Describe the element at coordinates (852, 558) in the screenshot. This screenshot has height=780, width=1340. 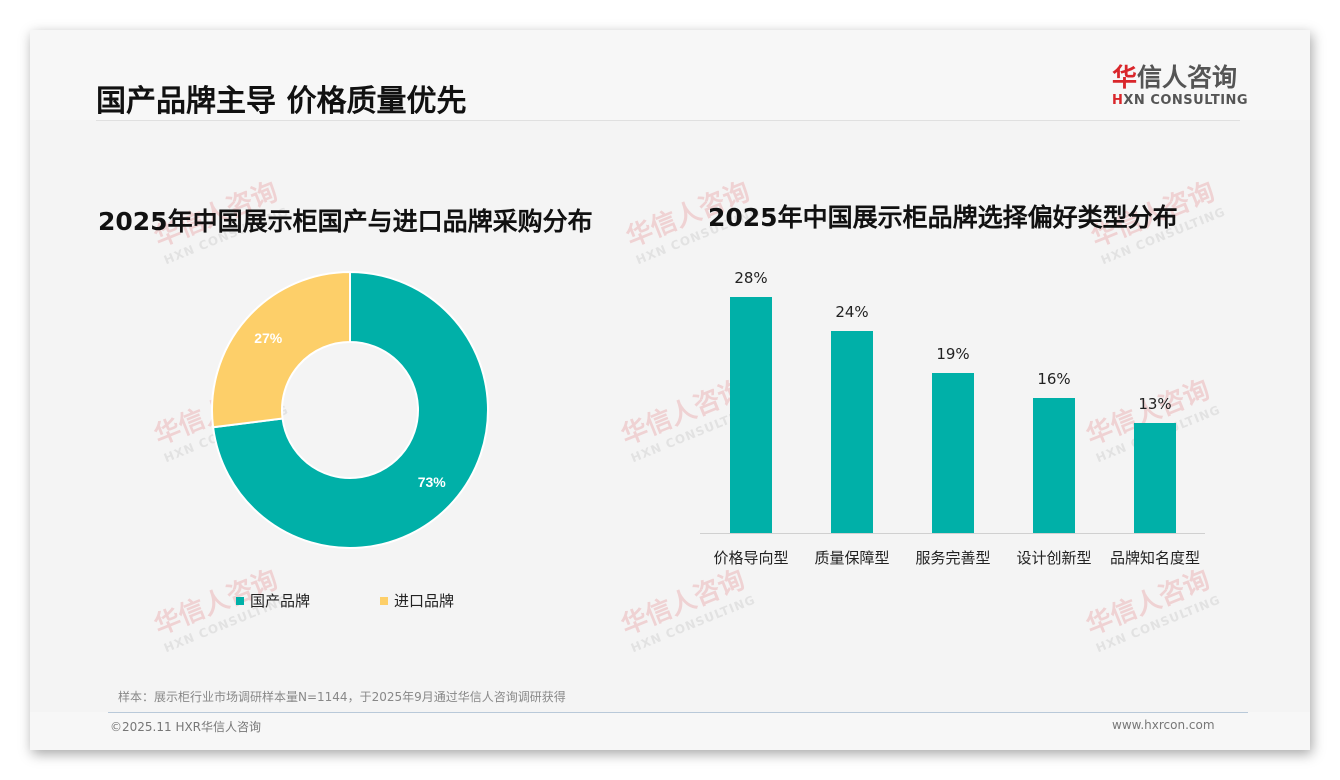
I see `bar-category-label: 质量保障型` at that location.